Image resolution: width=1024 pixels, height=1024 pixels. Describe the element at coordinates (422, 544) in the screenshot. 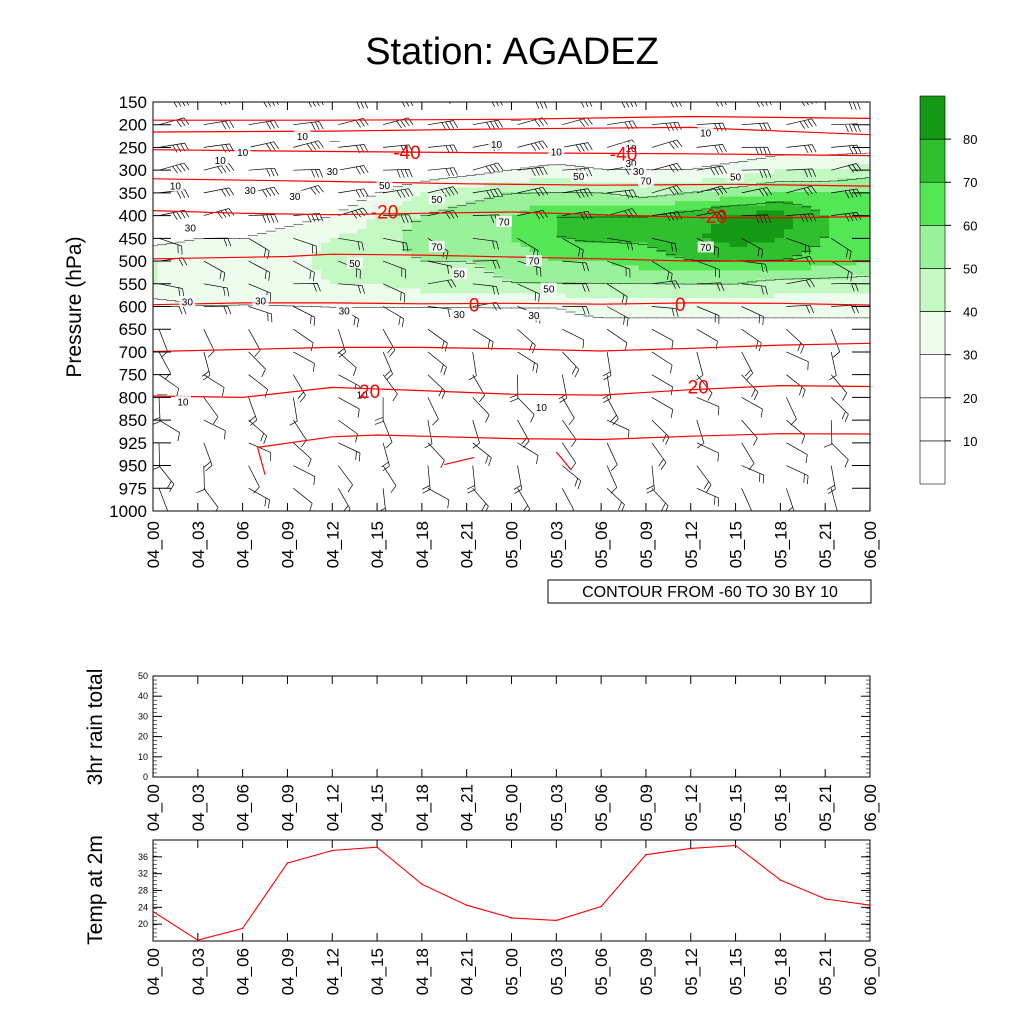

I see `x-tick-label: 04_18` at that location.